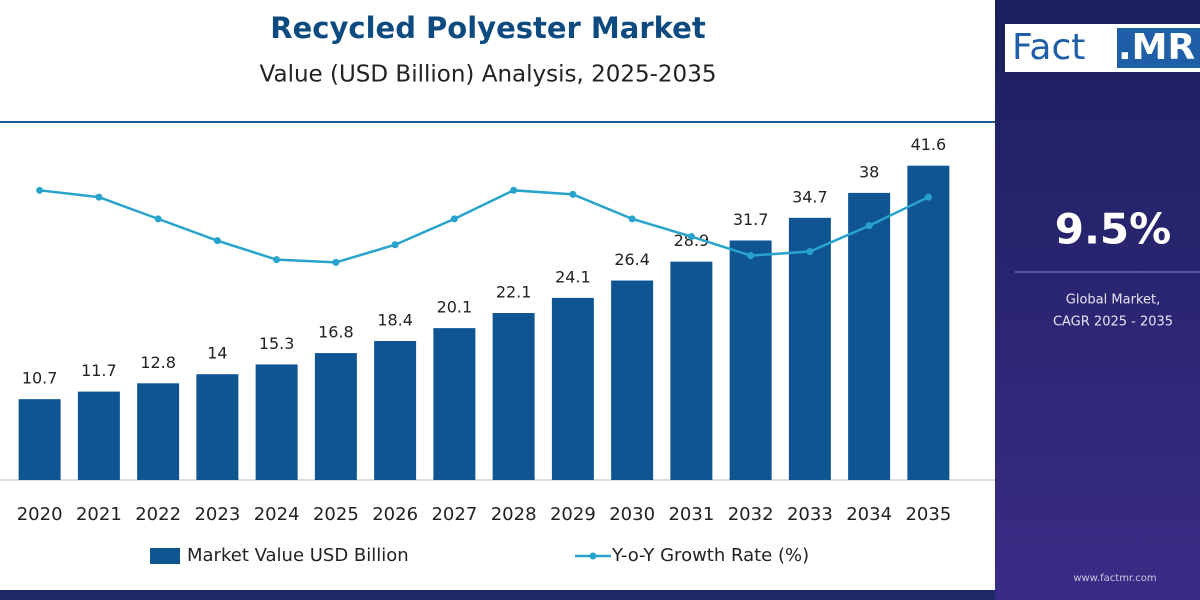 Image resolution: width=1200 pixels, height=600 pixels. Describe the element at coordinates (869, 514) in the screenshot. I see `x-tick-label: 2034` at that location.